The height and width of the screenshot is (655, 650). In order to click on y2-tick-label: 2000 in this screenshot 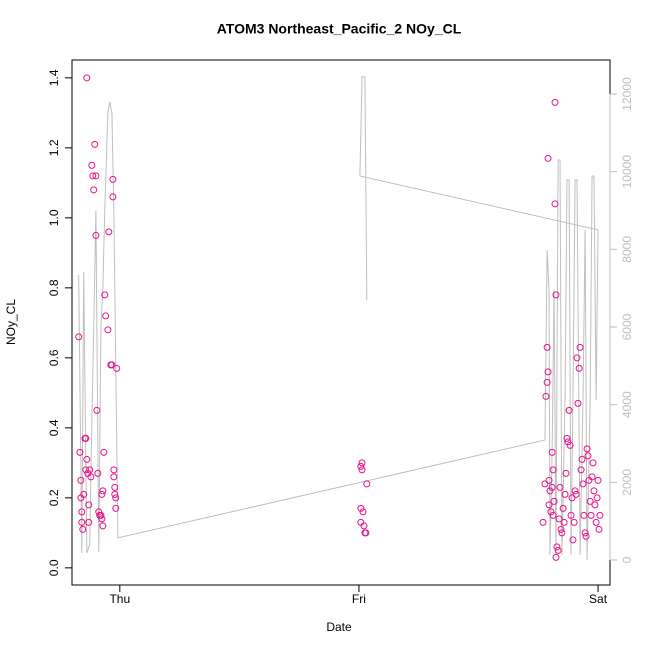, I will do `click(627, 482)`.